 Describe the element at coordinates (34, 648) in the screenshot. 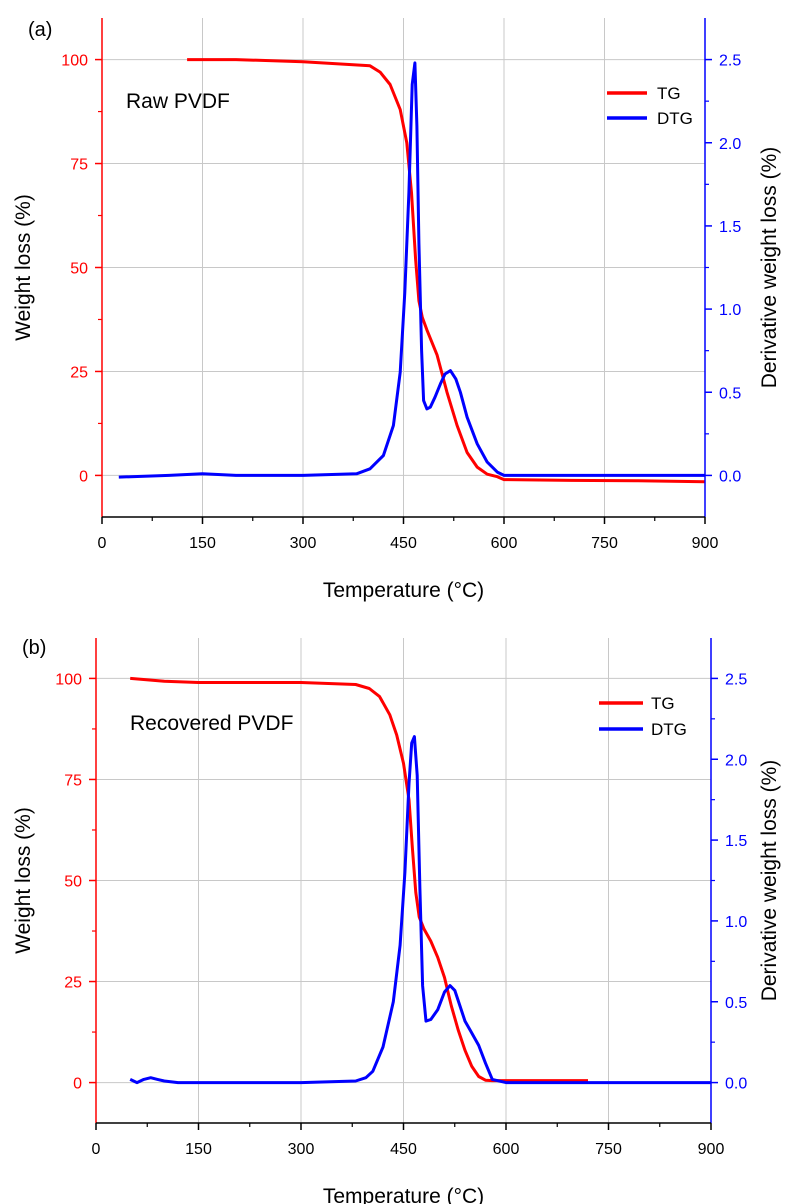

I see `panel-label: (b)` at that location.